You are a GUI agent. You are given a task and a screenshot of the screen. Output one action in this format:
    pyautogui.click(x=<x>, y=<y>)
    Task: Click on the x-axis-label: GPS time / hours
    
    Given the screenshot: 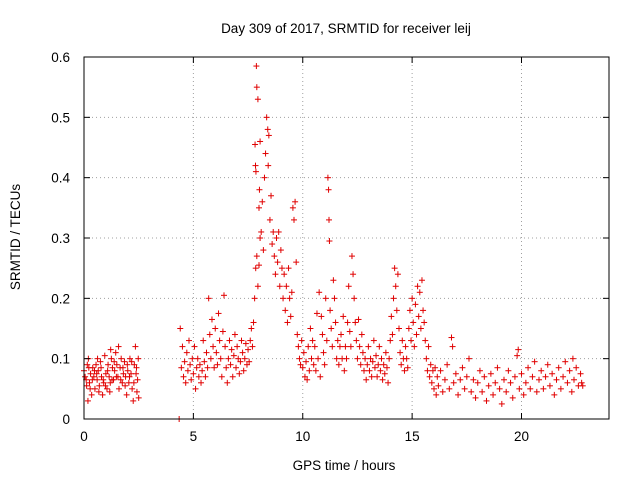 What is the action you would take?
    pyautogui.click(x=344, y=465)
    